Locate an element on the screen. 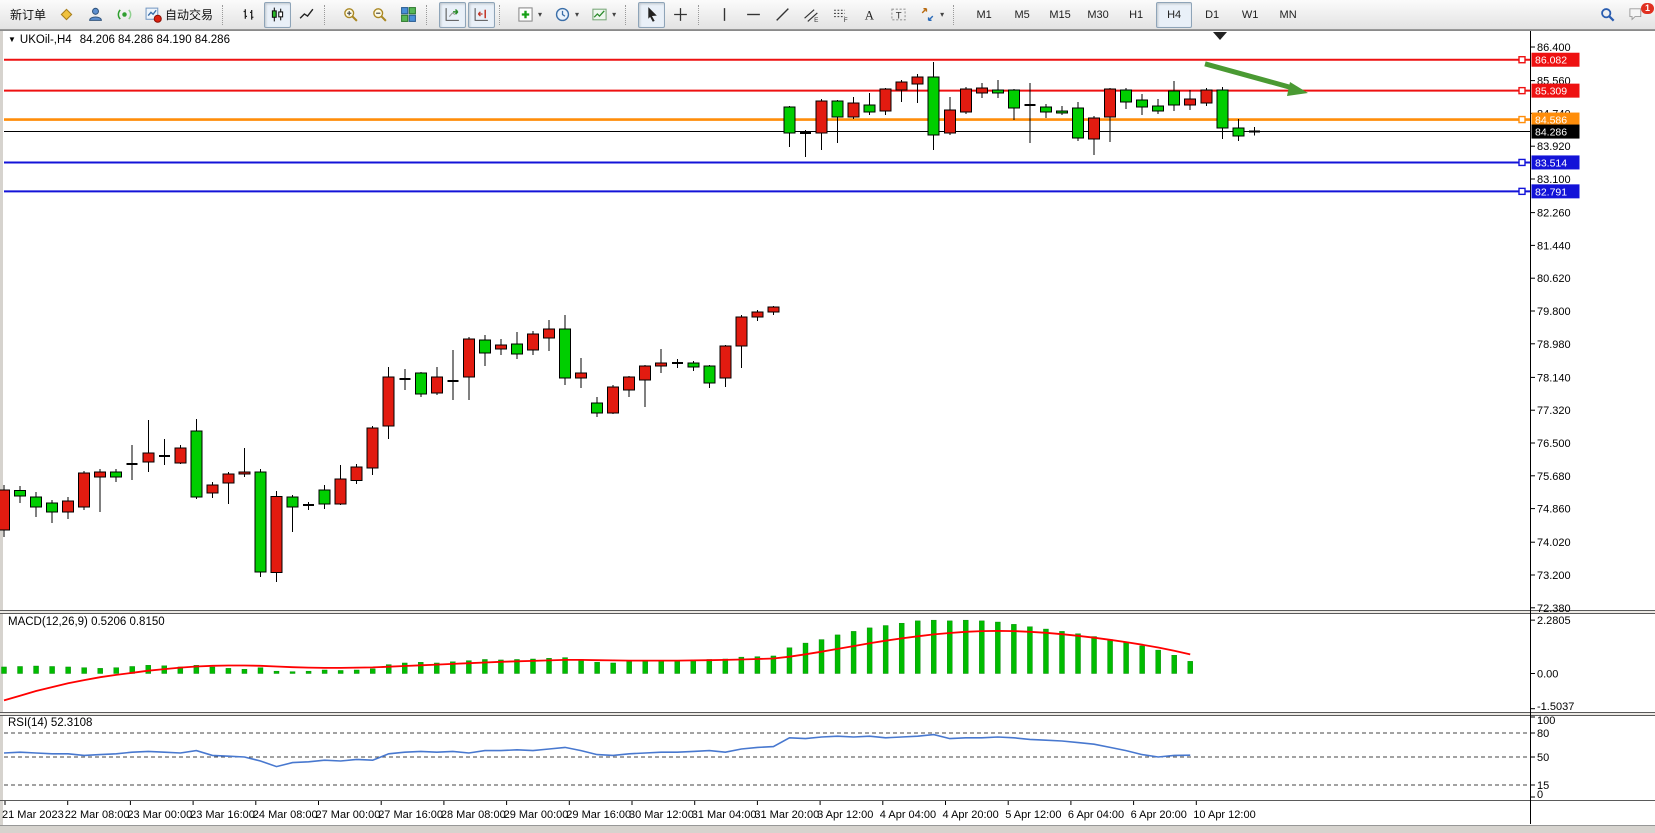 Image resolution: width=1655 pixels, height=833 pixels. timeframe-m1-button: M1 is located at coordinates (984, 14).